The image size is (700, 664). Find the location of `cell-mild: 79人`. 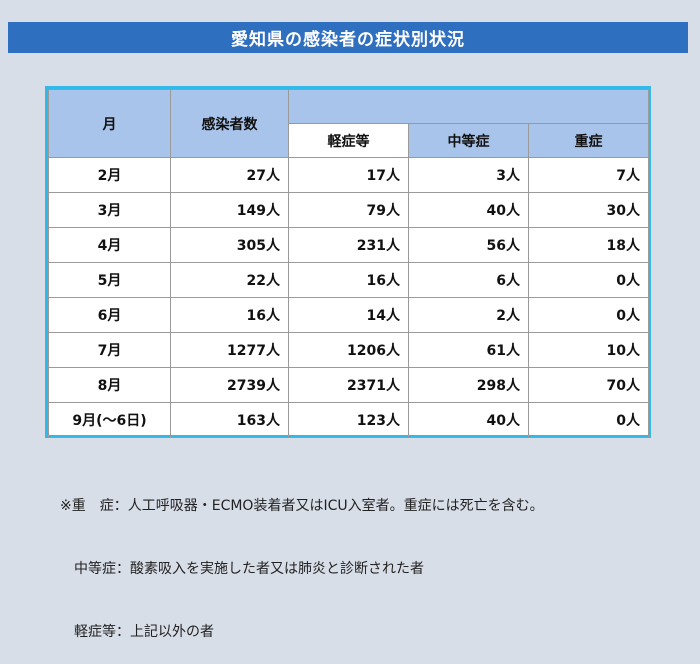

cell-mild: 79人 is located at coordinates (348, 210).